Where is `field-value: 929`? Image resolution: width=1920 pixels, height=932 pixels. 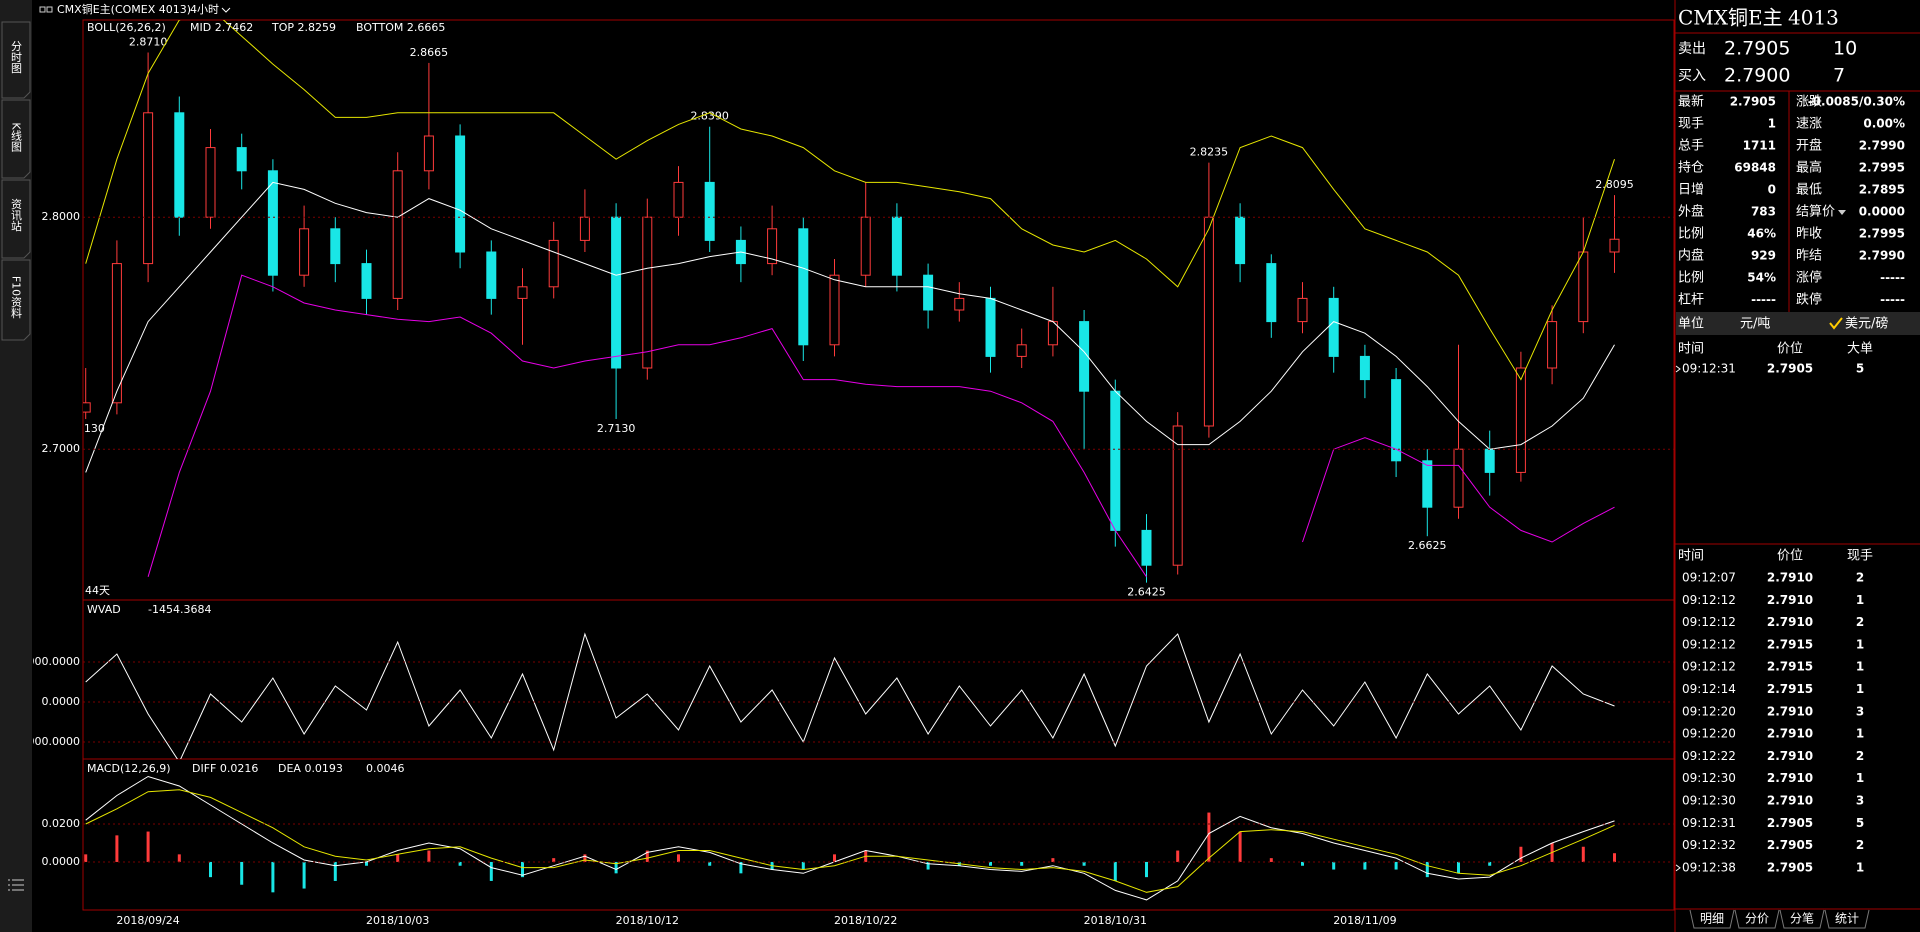 field-value: 929 is located at coordinates (1763, 256).